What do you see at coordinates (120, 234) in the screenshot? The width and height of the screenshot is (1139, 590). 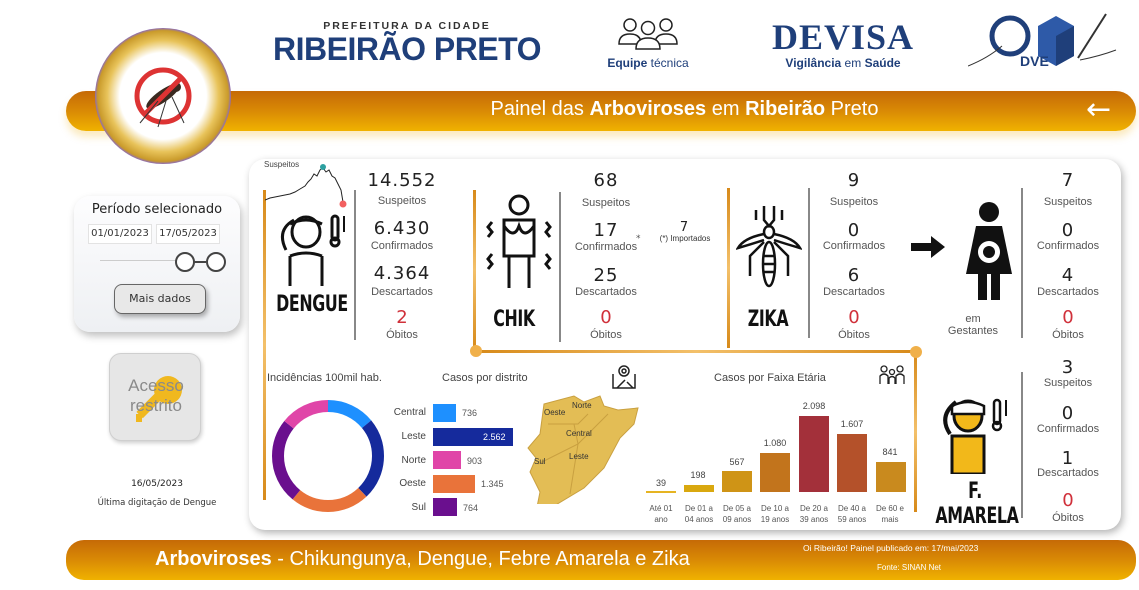 I see `start-date-input: 01/01/2023` at bounding box center [120, 234].